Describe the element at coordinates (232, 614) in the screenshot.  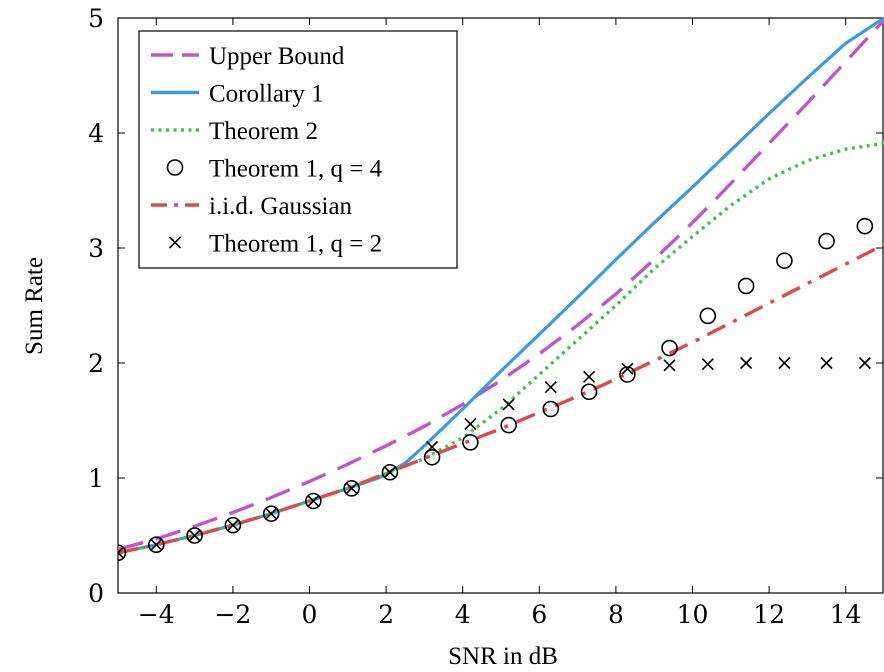
I see `x-tick-label: −2` at that location.